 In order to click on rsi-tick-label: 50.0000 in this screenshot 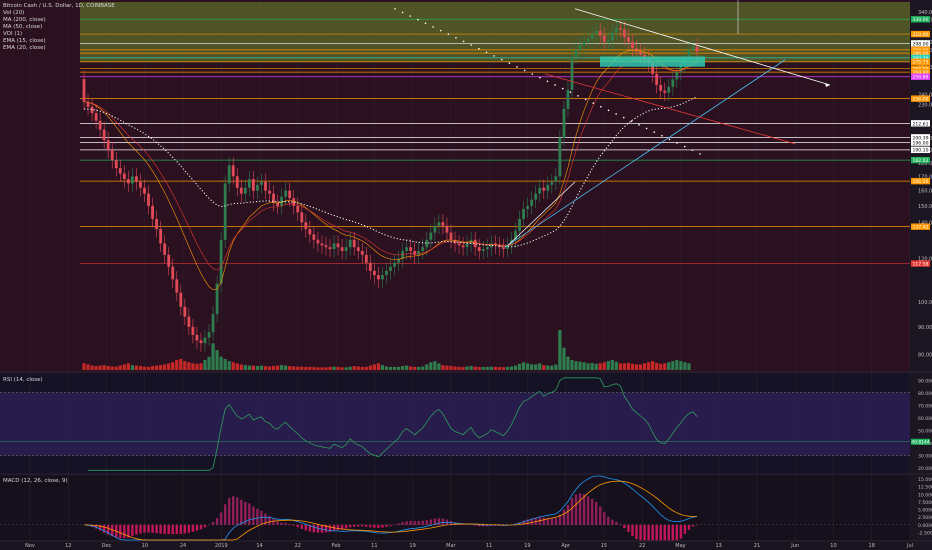, I will do `click(925, 431)`.